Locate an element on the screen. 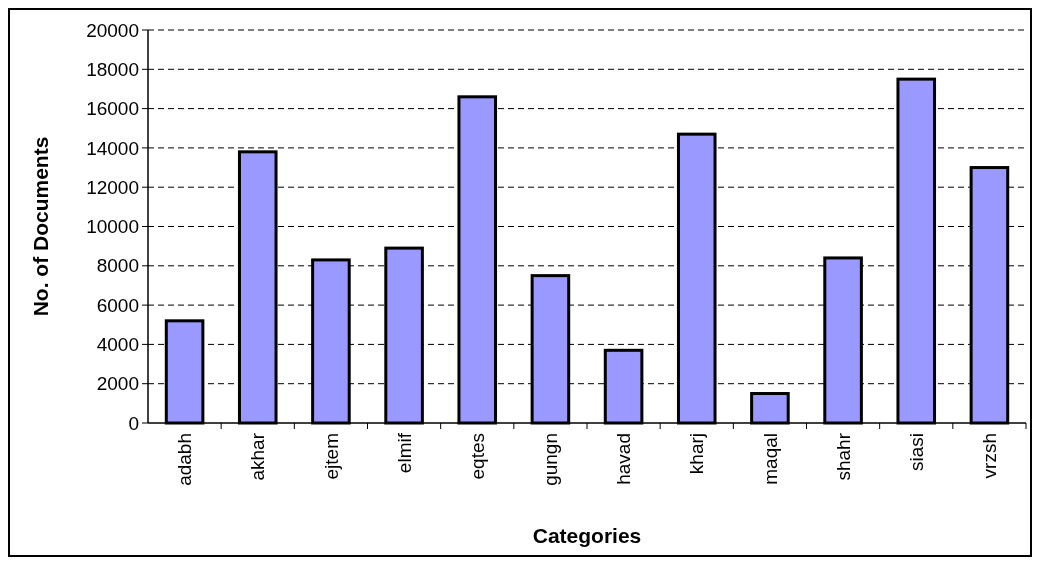  y-tick-label: 20000 is located at coordinates (112, 30).